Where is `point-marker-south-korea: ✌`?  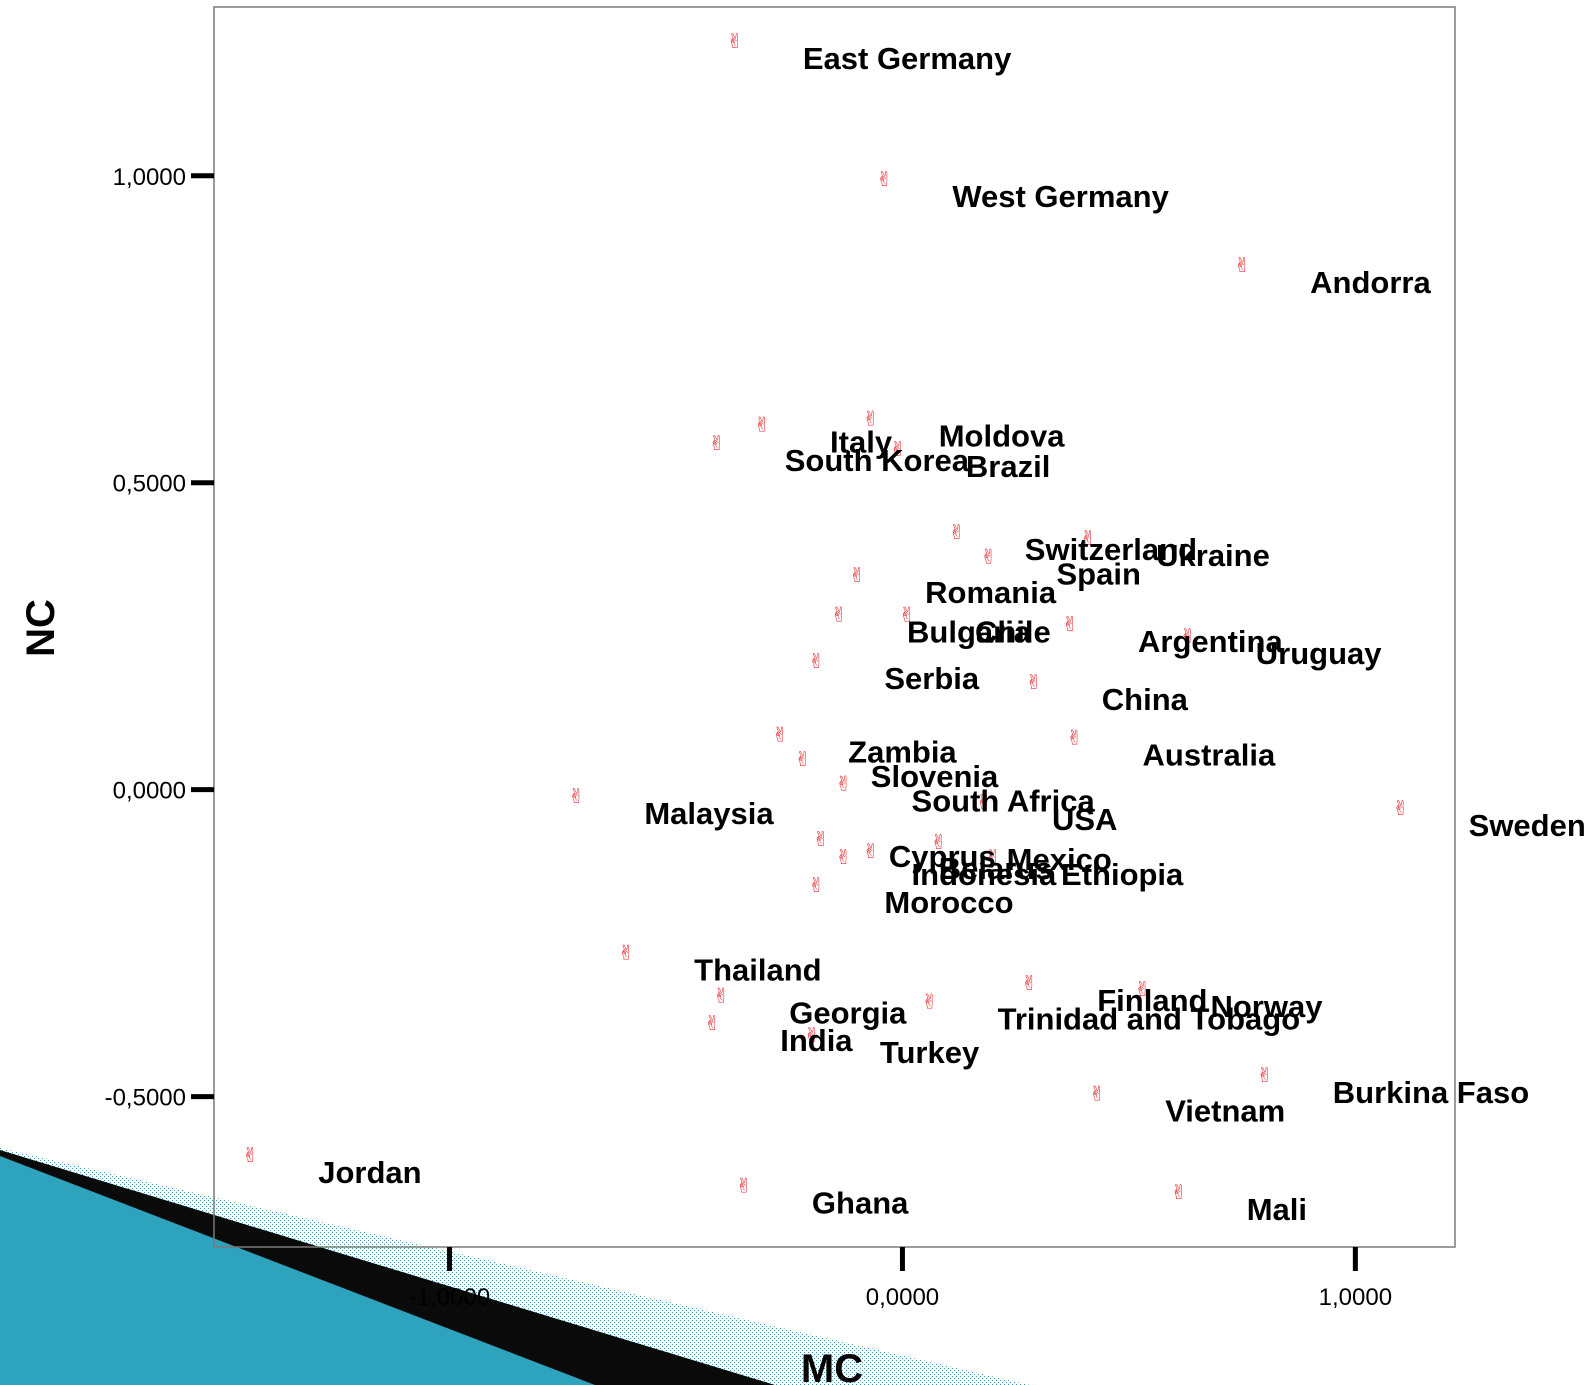 point-marker-south-korea: ✌ is located at coordinates (716, 443).